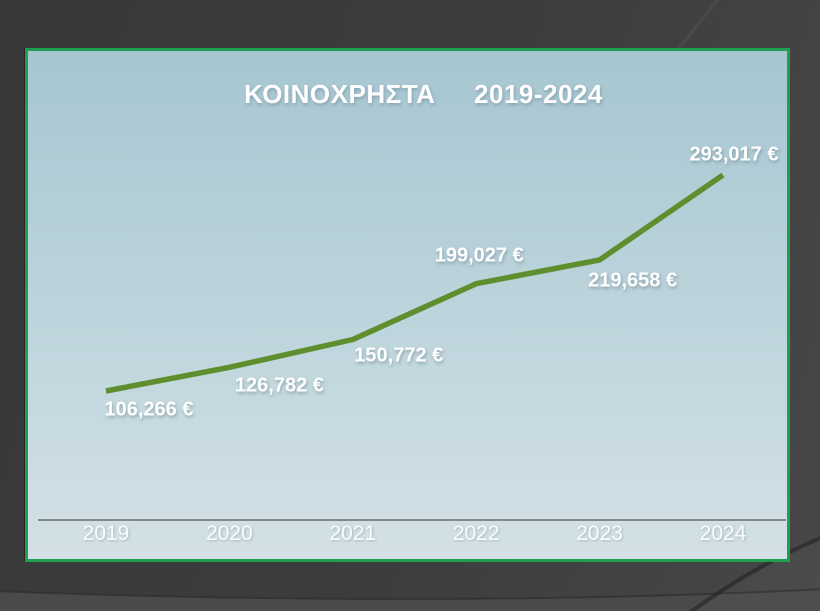 This screenshot has height=611, width=820. What do you see at coordinates (479, 255) in the screenshot?
I see `data-label: 199,027 €` at bounding box center [479, 255].